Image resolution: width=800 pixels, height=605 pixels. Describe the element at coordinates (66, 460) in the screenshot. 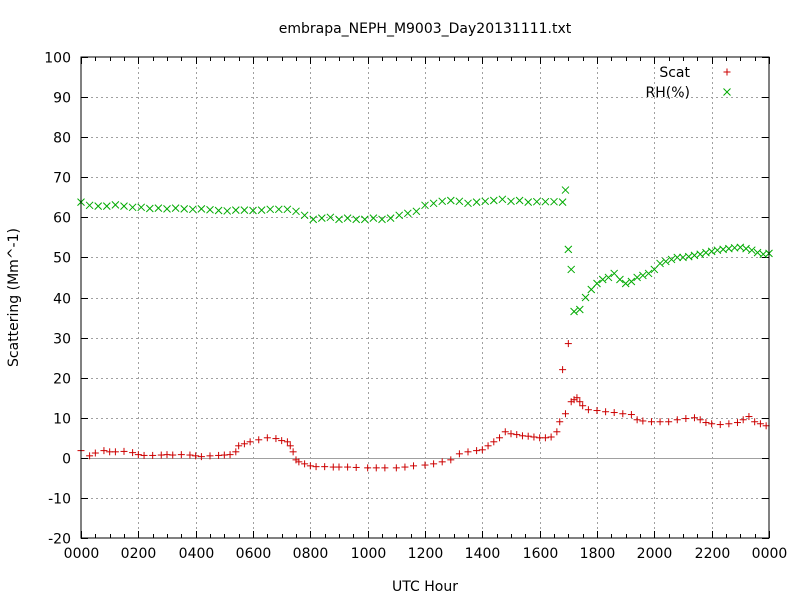

I see `y-tick-label: 0` at that location.